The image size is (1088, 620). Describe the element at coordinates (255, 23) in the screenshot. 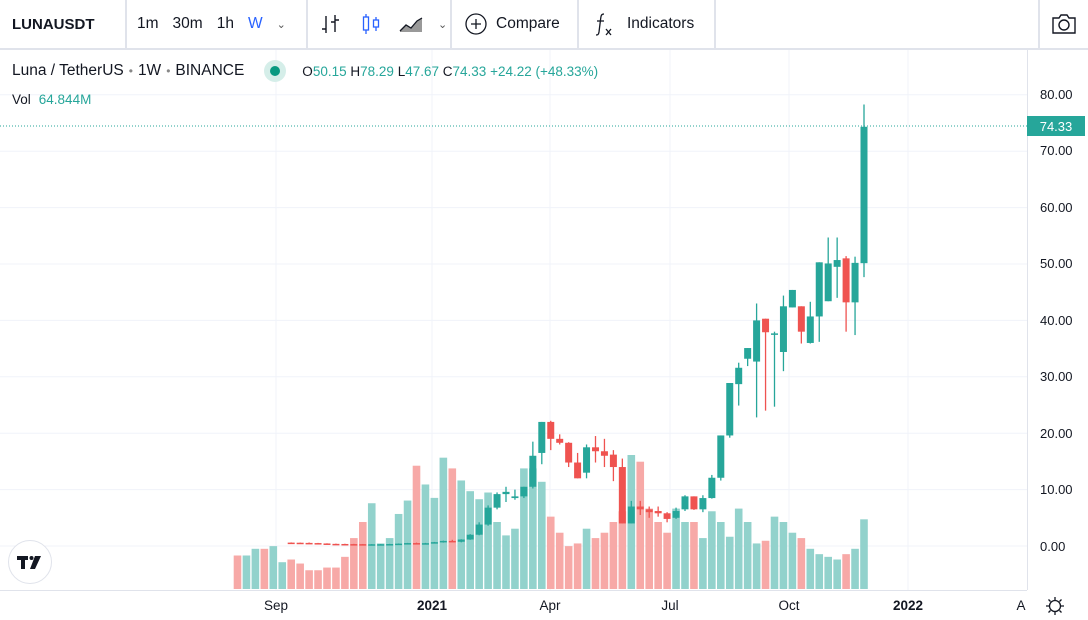

I see `interval-w: W` at that location.